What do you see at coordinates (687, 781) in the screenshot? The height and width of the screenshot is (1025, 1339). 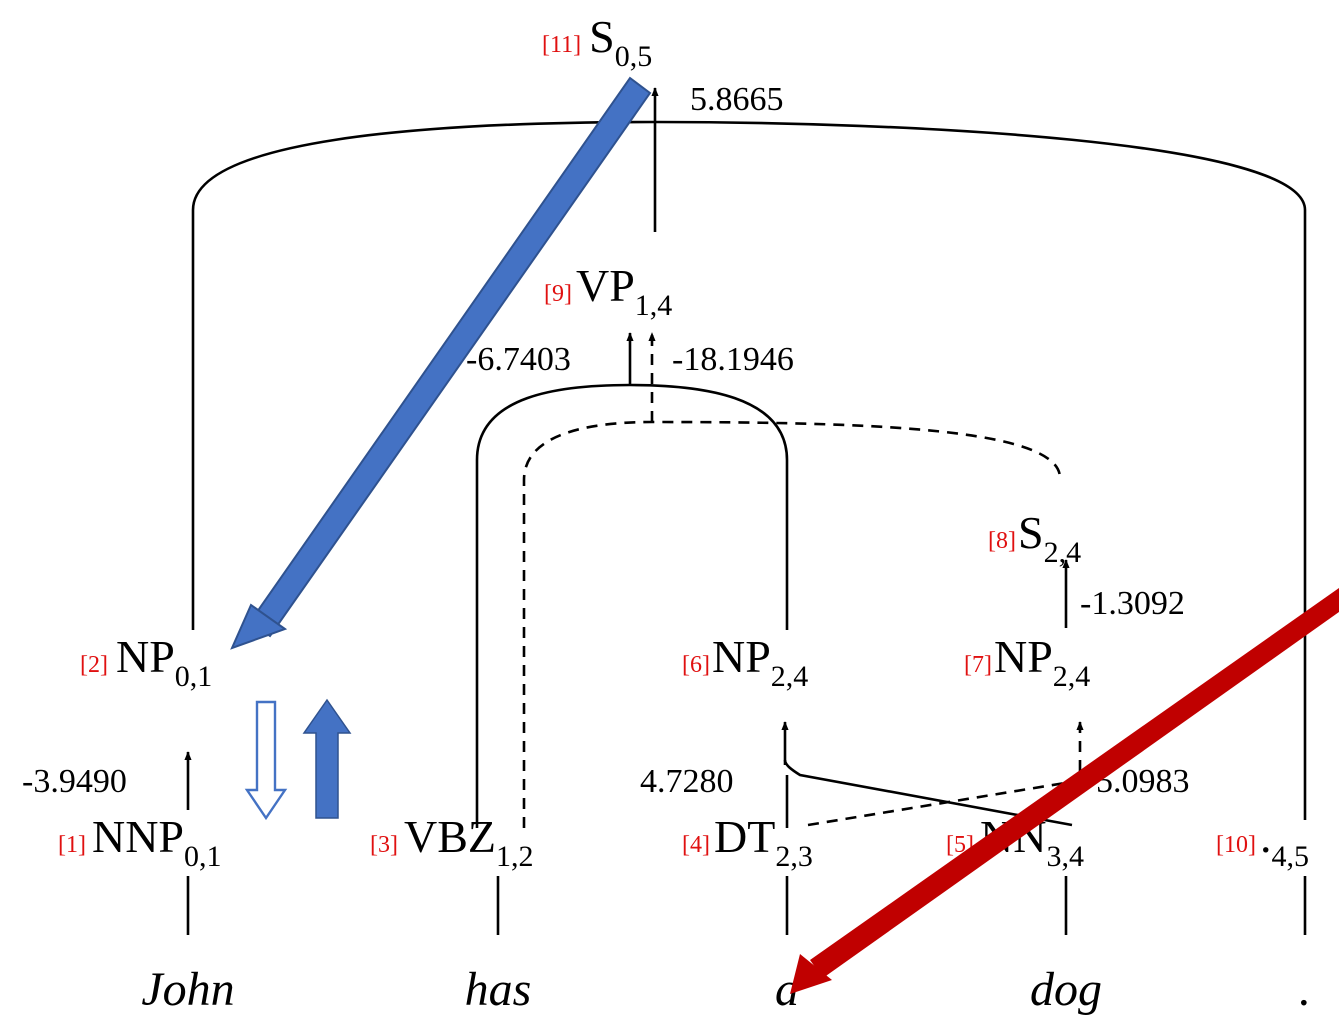 I see `score-np24a: 4.7280` at bounding box center [687, 781].